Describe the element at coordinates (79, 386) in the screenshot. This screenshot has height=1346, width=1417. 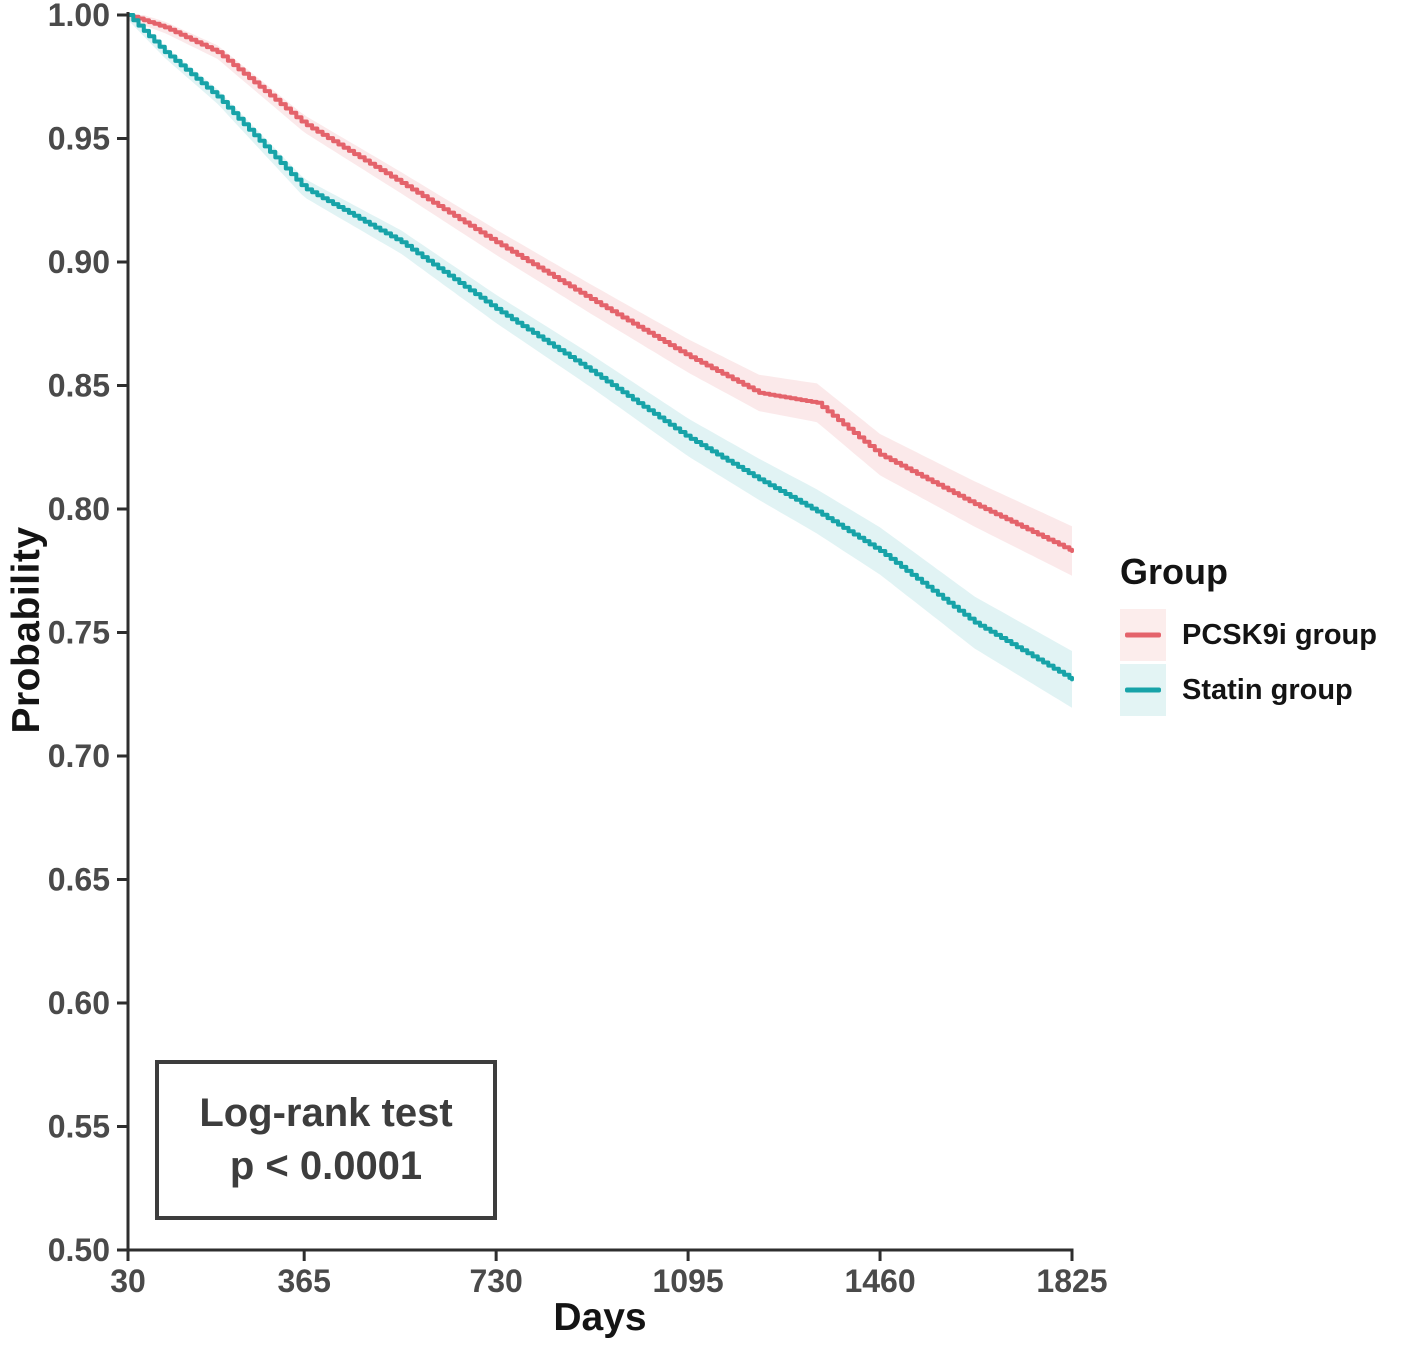
I see `y-tick-label: 0.85` at that location.